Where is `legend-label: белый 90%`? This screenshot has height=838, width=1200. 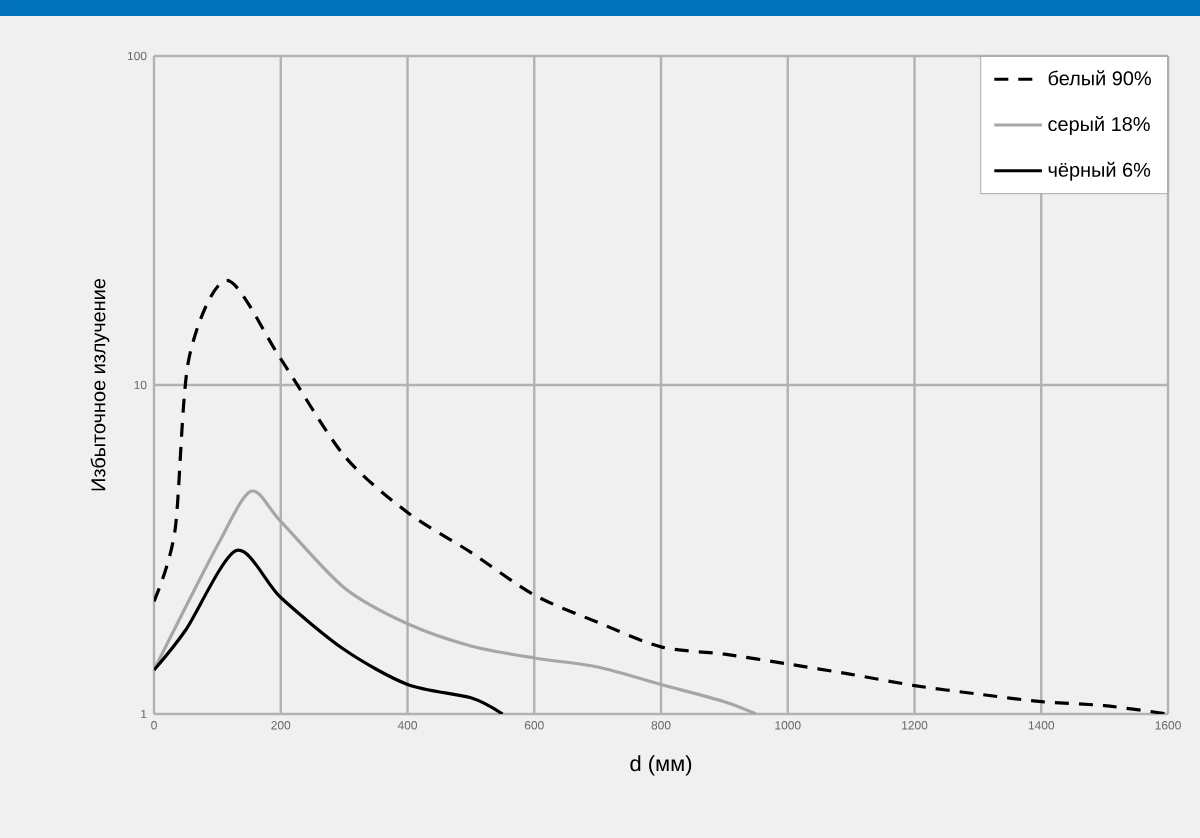 legend-label: белый 90% is located at coordinates (1099, 78).